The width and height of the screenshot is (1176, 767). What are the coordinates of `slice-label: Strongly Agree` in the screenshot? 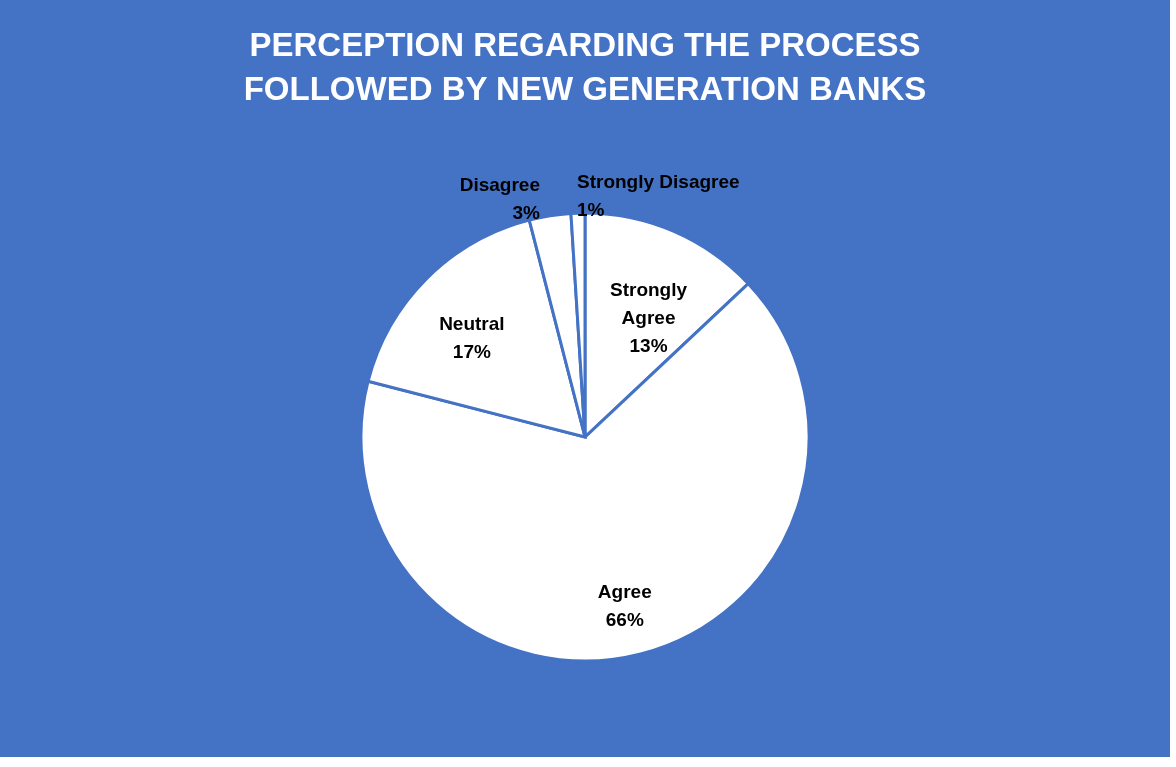 It's located at (649, 304).